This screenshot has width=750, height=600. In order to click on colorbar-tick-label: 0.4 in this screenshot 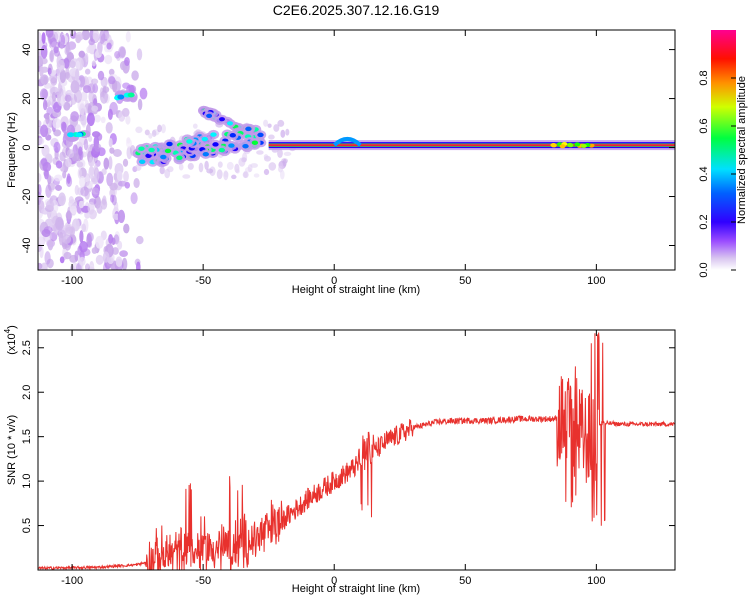, I will do `click(704, 173)`.